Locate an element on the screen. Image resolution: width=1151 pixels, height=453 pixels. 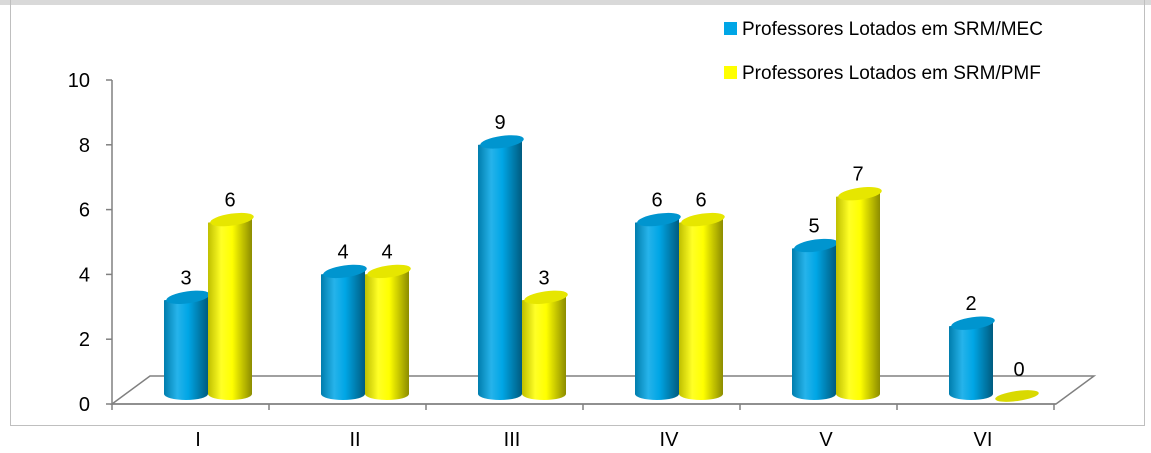
chart-floor-plane is located at coordinates (603, 390).